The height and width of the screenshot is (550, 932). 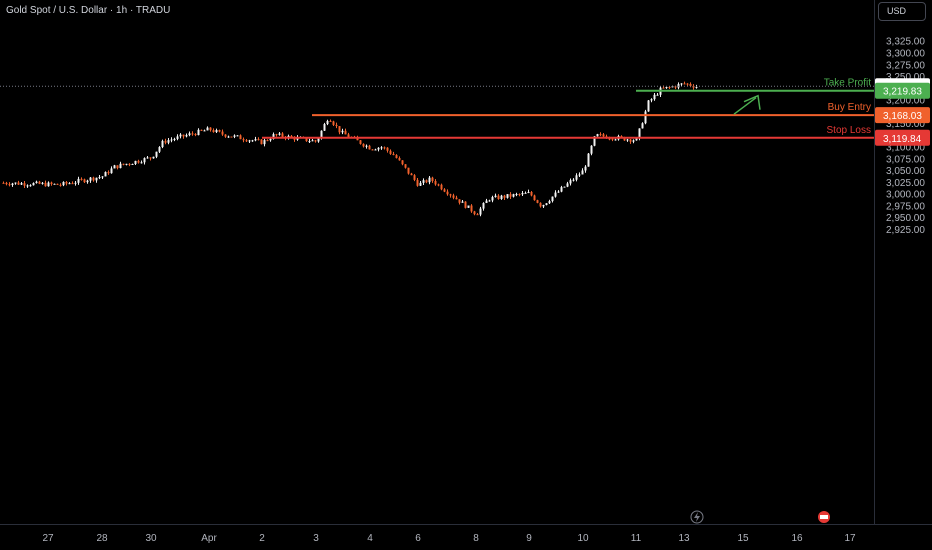 What do you see at coordinates (752, 102) in the screenshot?
I see `target-arrow-head` at bounding box center [752, 102].